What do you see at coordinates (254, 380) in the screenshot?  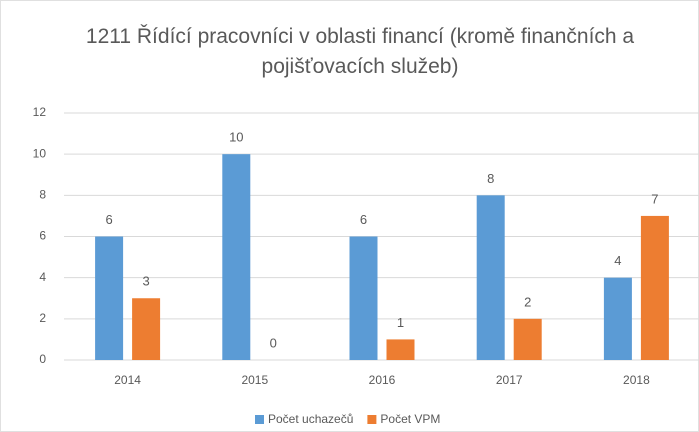 I see `x-tick-label: 2015` at bounding box center [254, 380].